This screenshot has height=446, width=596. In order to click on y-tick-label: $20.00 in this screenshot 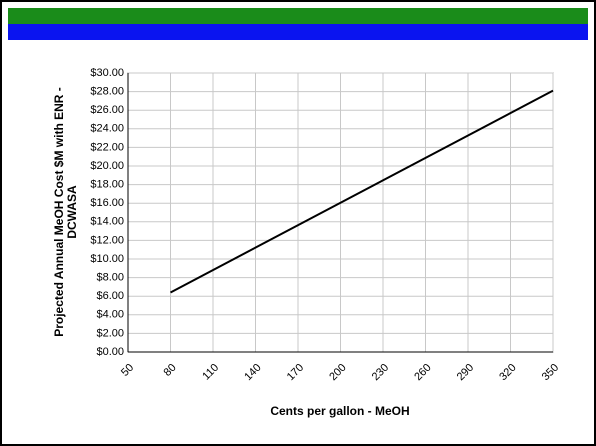, I will do `click(107, 166)`.